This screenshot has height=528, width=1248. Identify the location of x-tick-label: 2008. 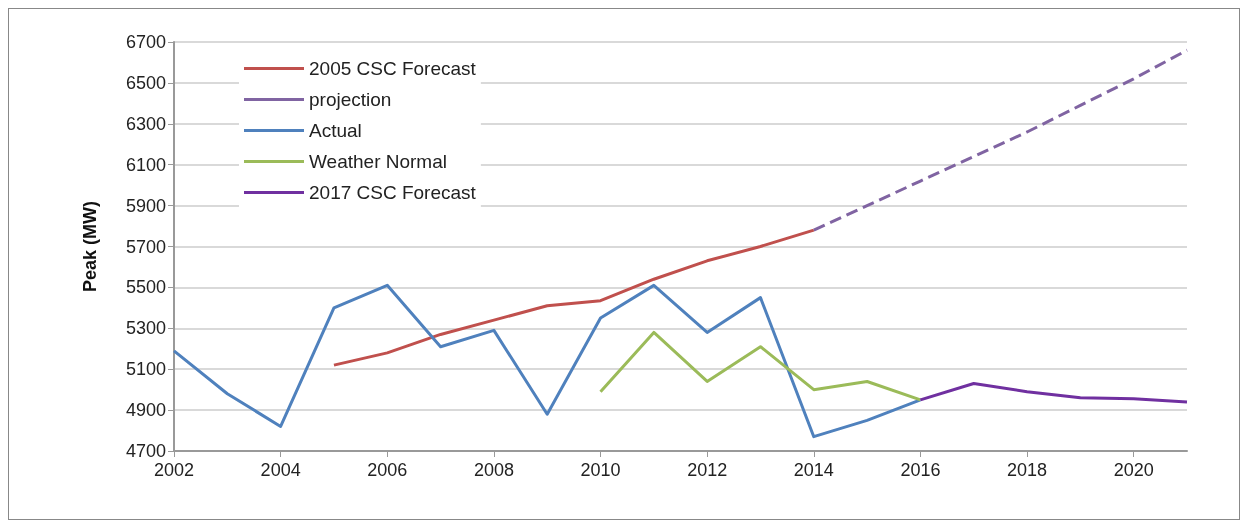
(493, 470).